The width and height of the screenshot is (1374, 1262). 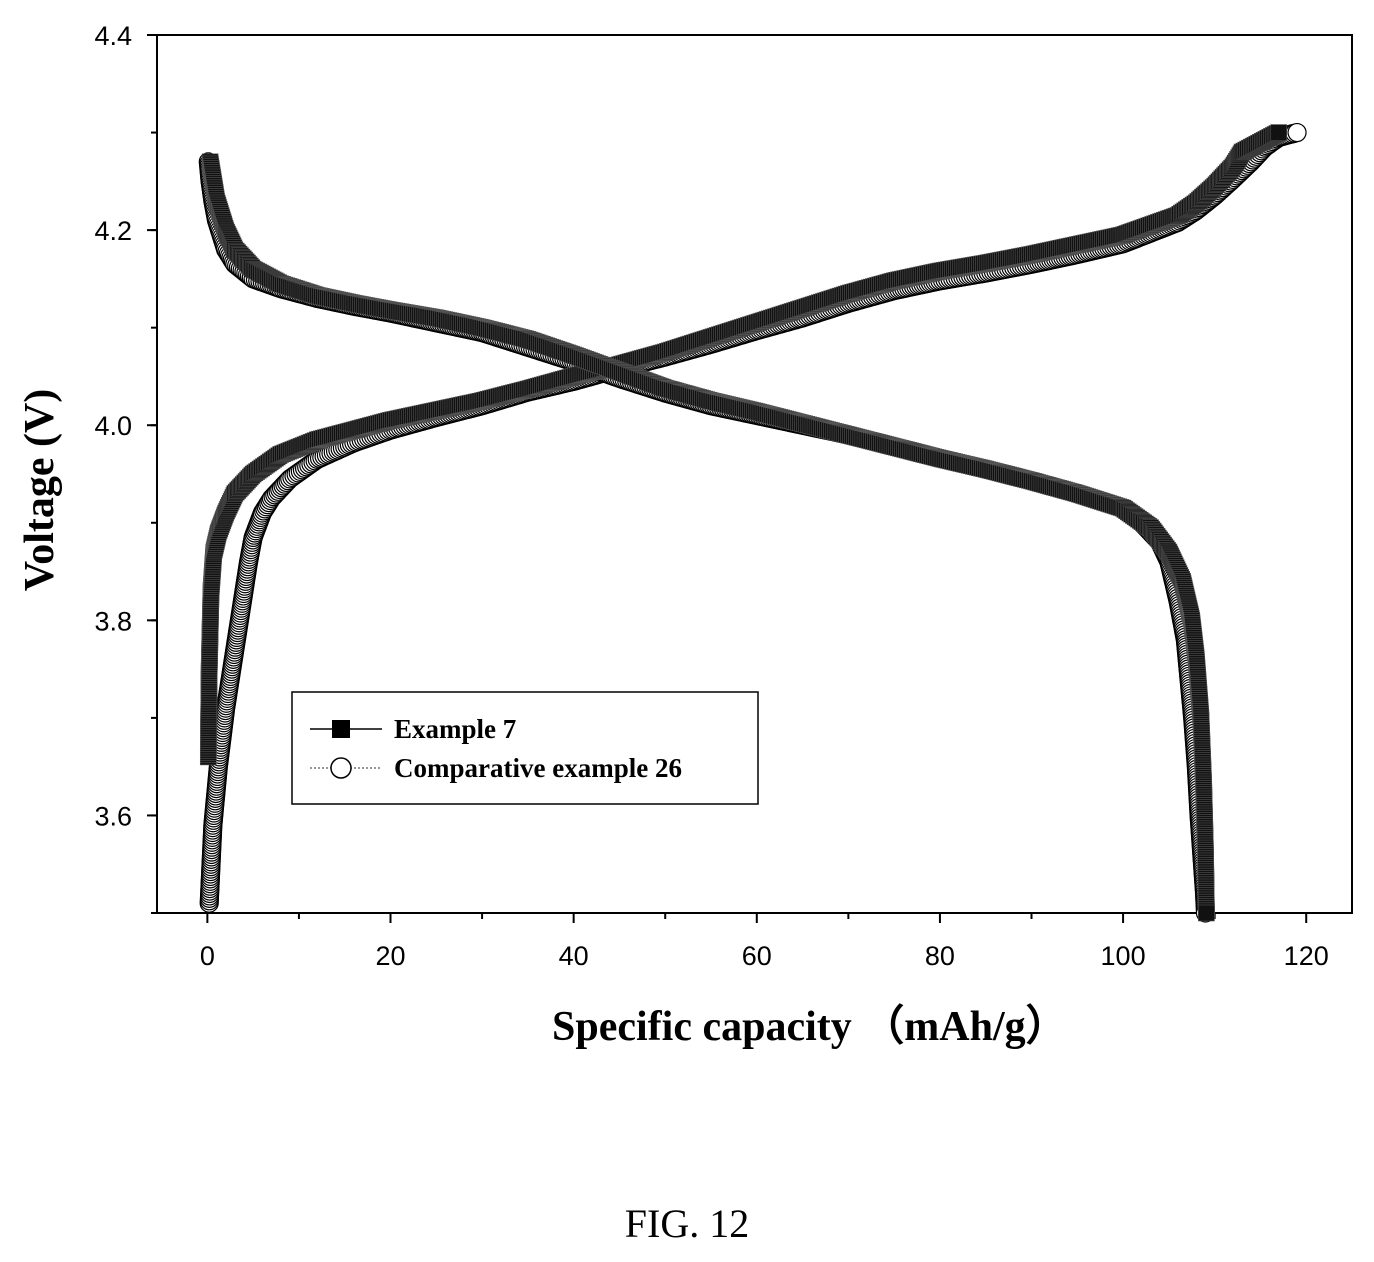 What do you see at coordinates (125, 467) in the screenshot?
I see `y-axis-ticks: 3.6 3.8 4.0 4.2 4.4` at bounding box center [125, 467].